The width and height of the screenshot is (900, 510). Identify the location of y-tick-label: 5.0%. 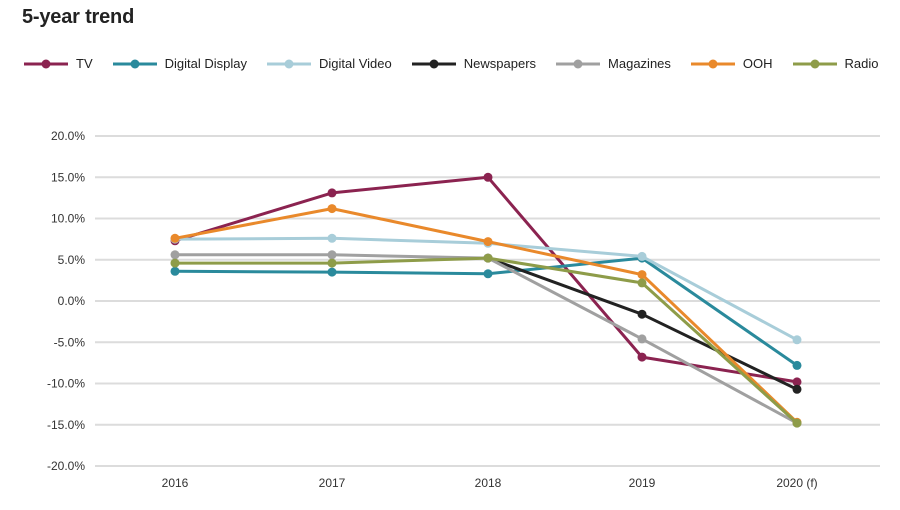
(72, 260).